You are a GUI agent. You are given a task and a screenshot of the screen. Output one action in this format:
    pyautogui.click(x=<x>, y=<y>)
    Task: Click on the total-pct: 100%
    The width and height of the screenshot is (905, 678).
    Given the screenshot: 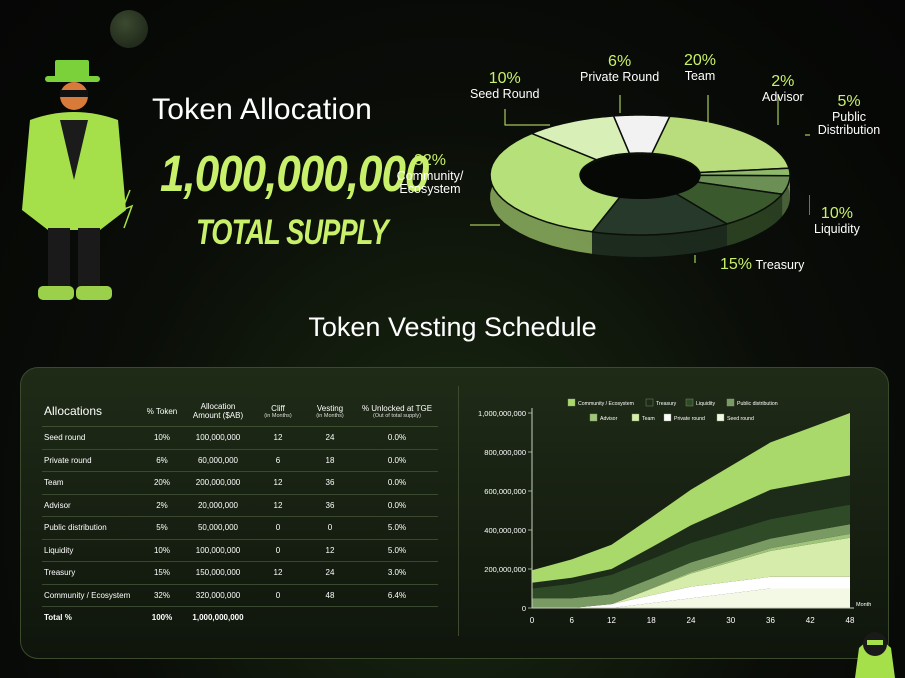 What is the action you would take?
    pyautogui.click(x=162, y=618)
    